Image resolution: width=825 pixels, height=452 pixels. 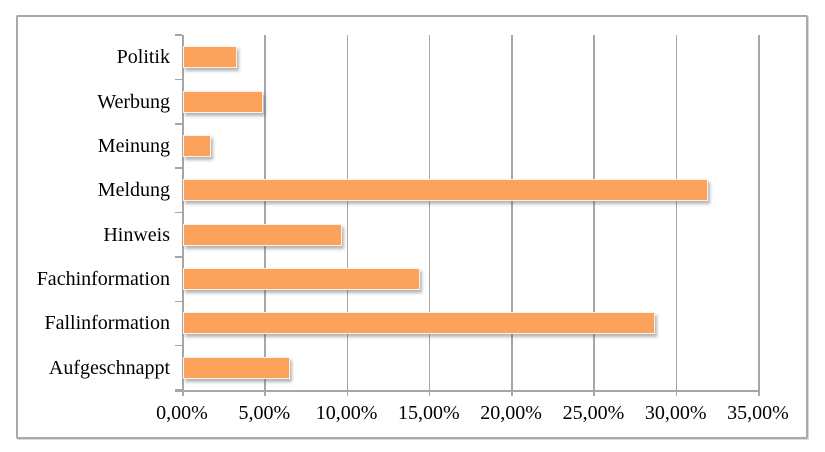 What do you see at coordinates (210, 57) in the screenshot?
I see `bar-politik` at bounding box center [210, 57].